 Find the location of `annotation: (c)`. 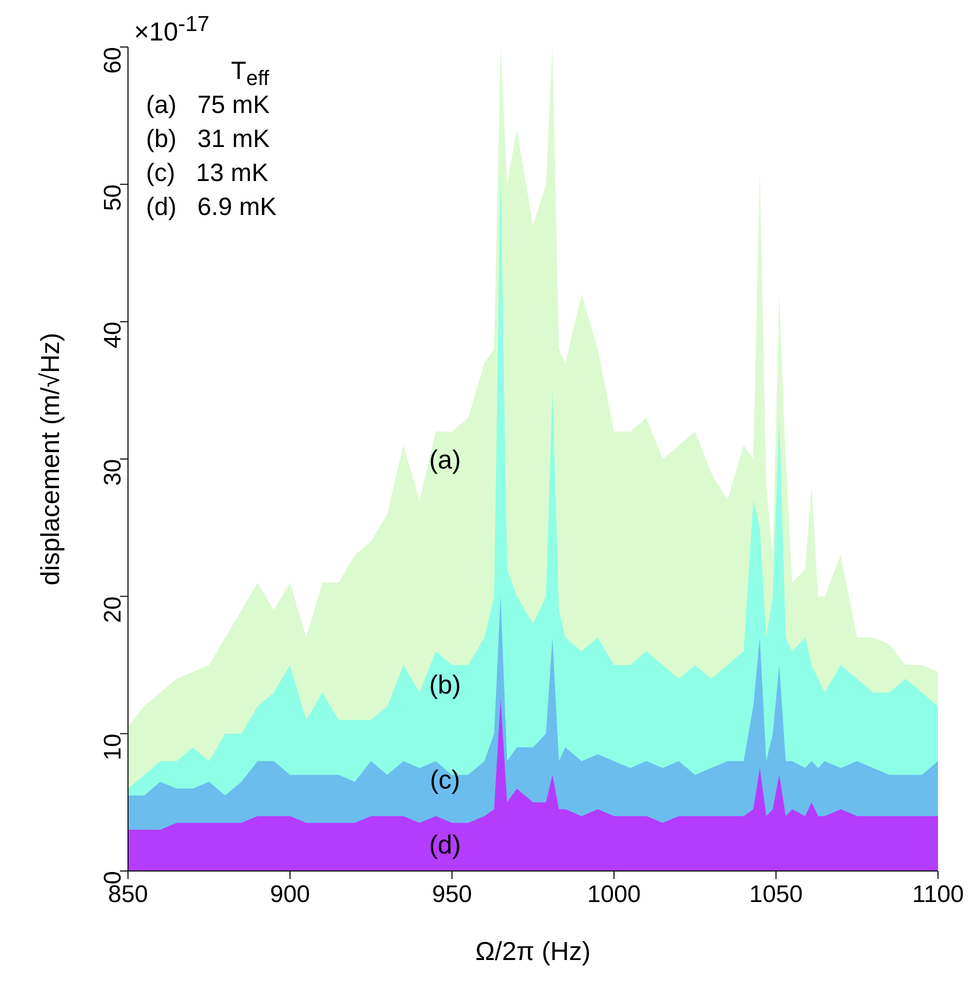

annotation: (c) is located at coordinates (445, 780).